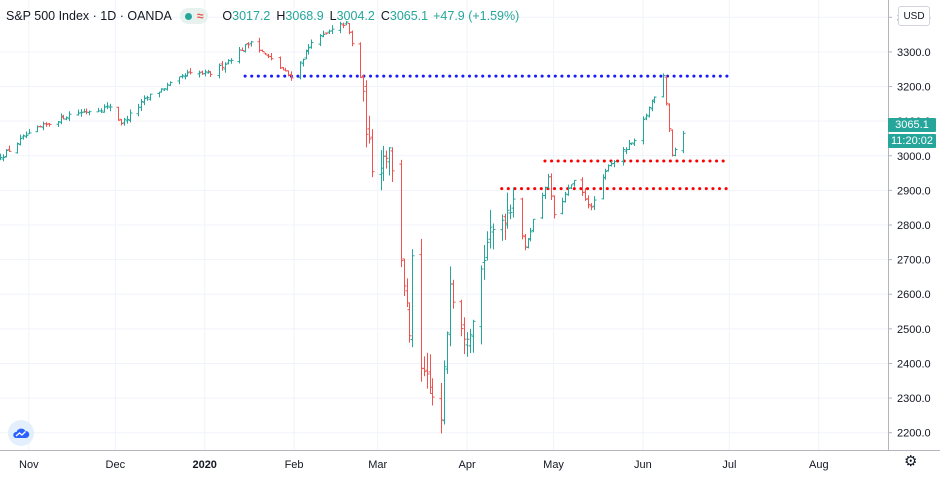 Image resolution: width=940 pixels, height=482 pixels. Describe the element at coordinates (914, 261) in the screenshot. I see `y-tick-label: 2700.0` at that location.